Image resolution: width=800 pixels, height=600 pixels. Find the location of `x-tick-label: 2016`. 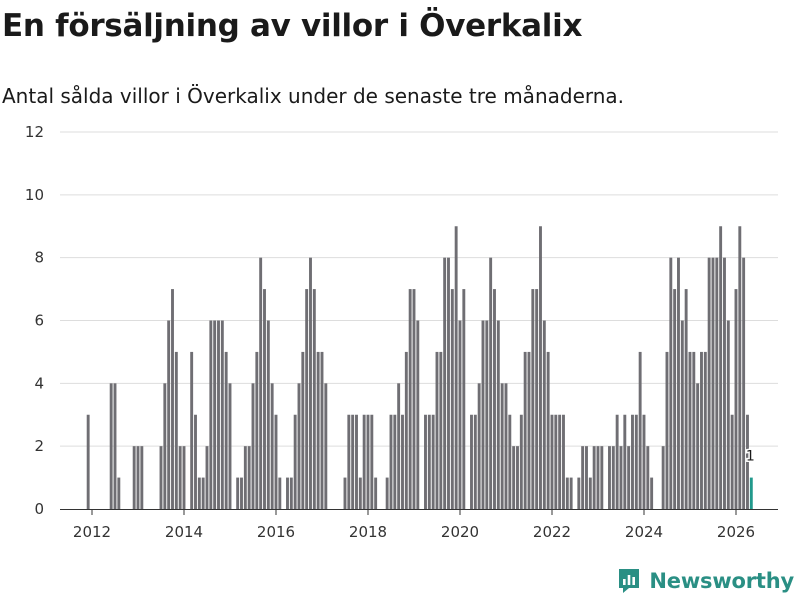

x-tick-label: 2016 is located at coordinates (276, 532).